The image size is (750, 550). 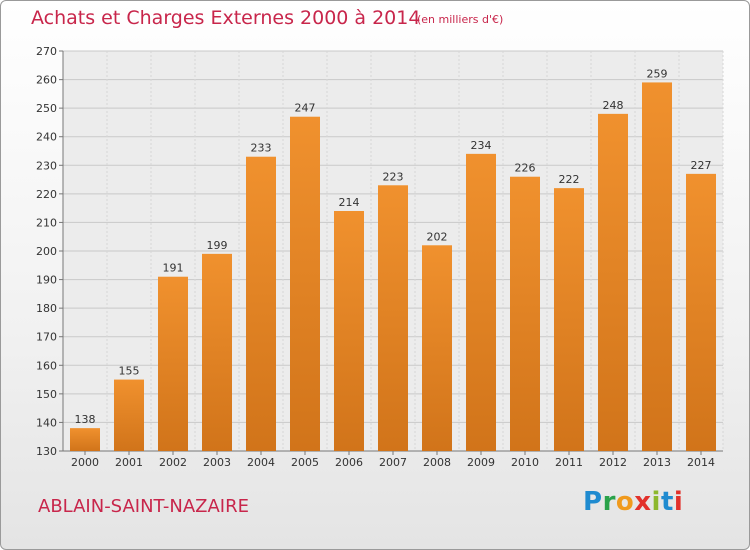 I want to click on data-label: 199, so click(x=217, y=245).